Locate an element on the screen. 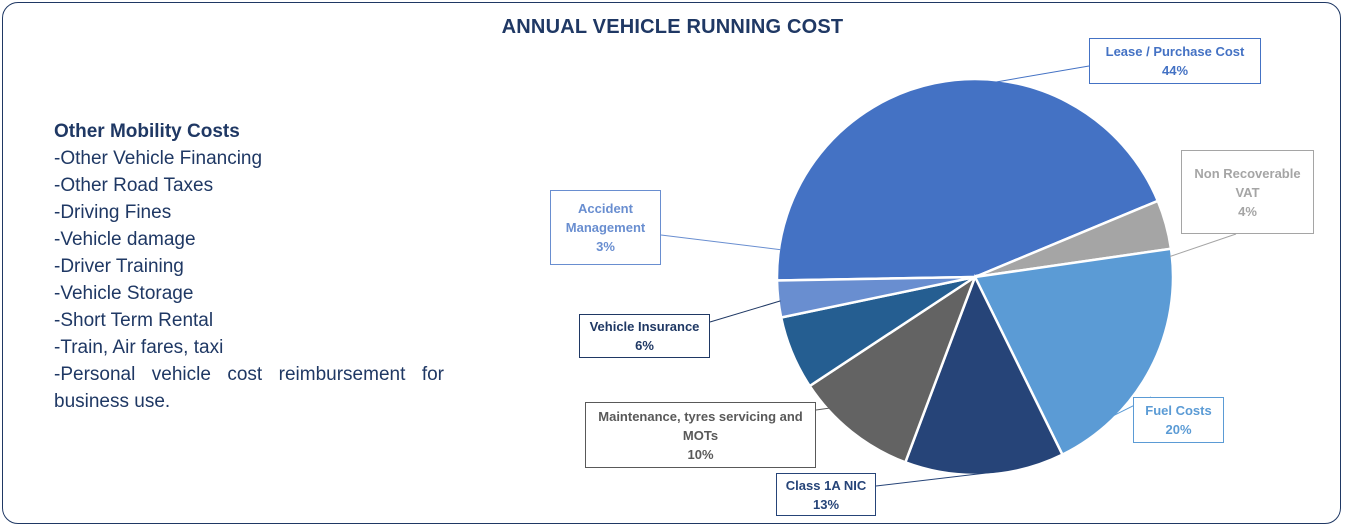 This screenshot has height=528, width=1345. slice-label-non-recoverable-vat: Non Recoverable VAT 4% is located at coordinates (1247, 192).